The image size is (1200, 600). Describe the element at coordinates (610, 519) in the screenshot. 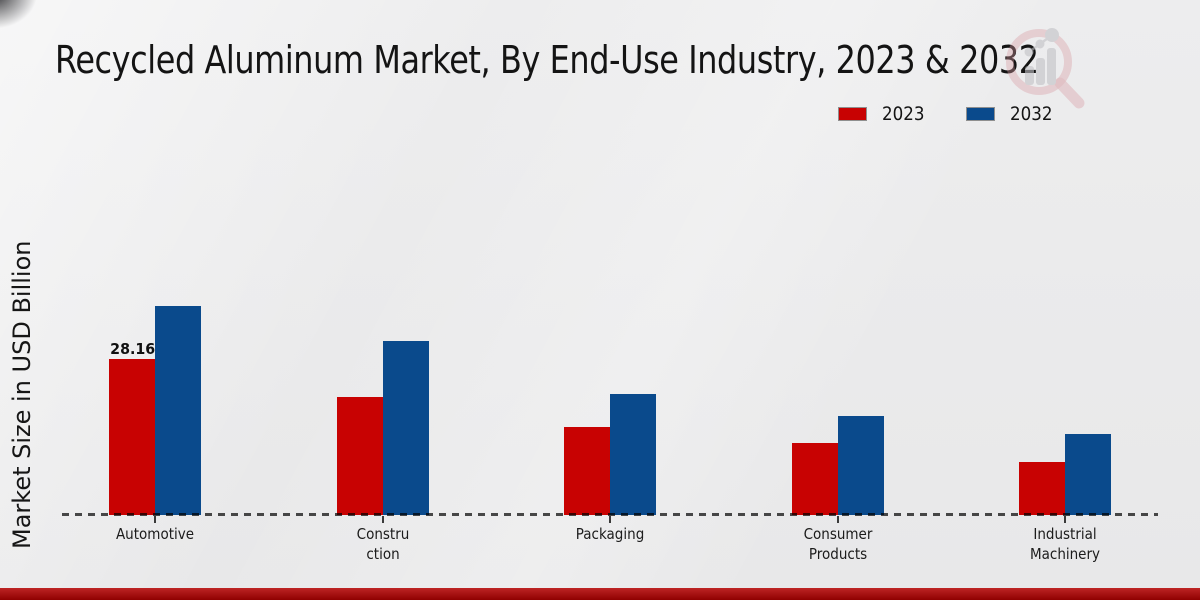

I see `x-axis-tick-packaging` at that location.